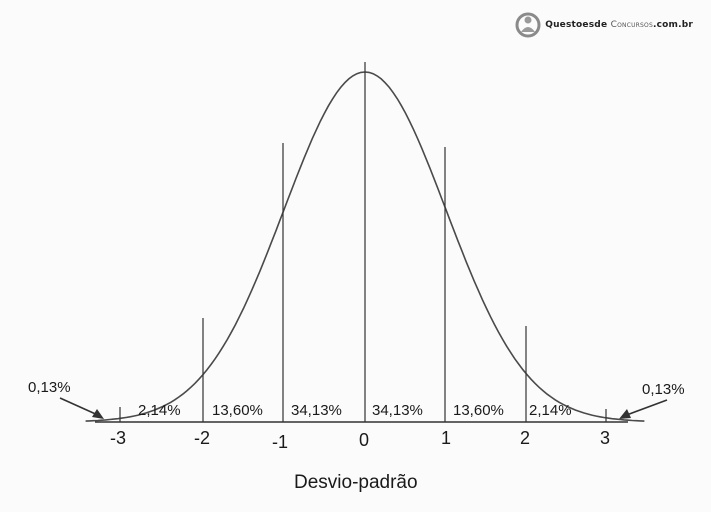 This screenshot has height=512, width=711. What do you see at coordinates (446, 438) in the screenshot?
I see `tick-label-1: 1` at bounding box center [446, 438].